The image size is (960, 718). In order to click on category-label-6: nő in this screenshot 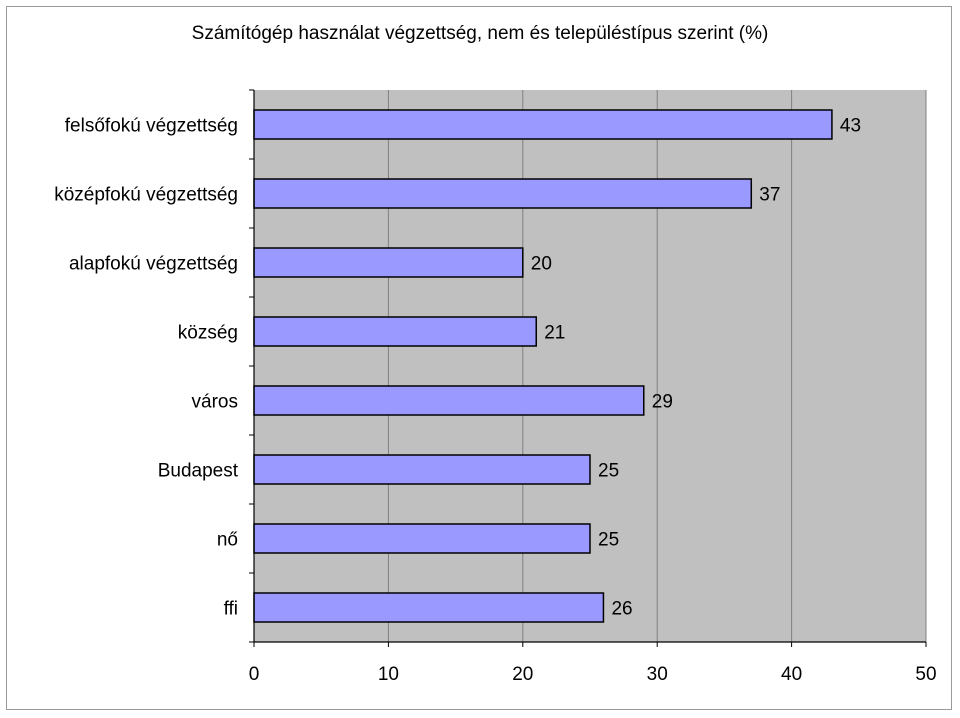, I will do `click(227, 540)`.